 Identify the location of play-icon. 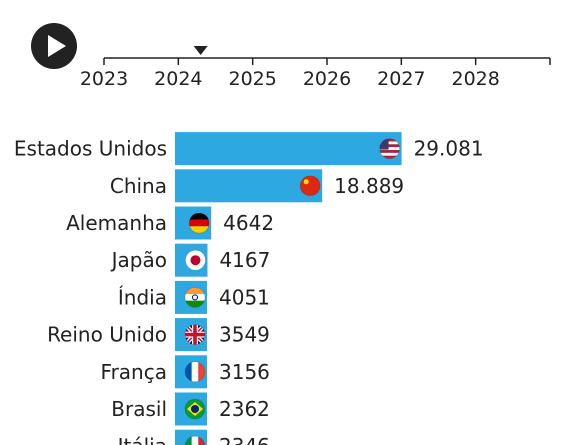
(57, 46).